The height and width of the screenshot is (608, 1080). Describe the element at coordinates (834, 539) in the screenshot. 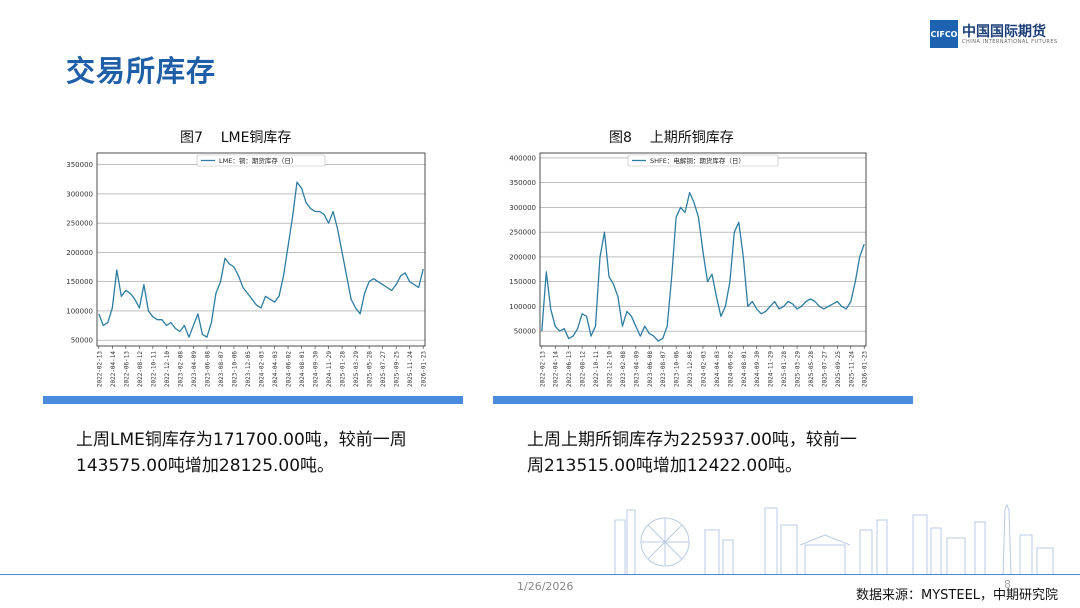

I see `city-skyline-decoration` at that location.